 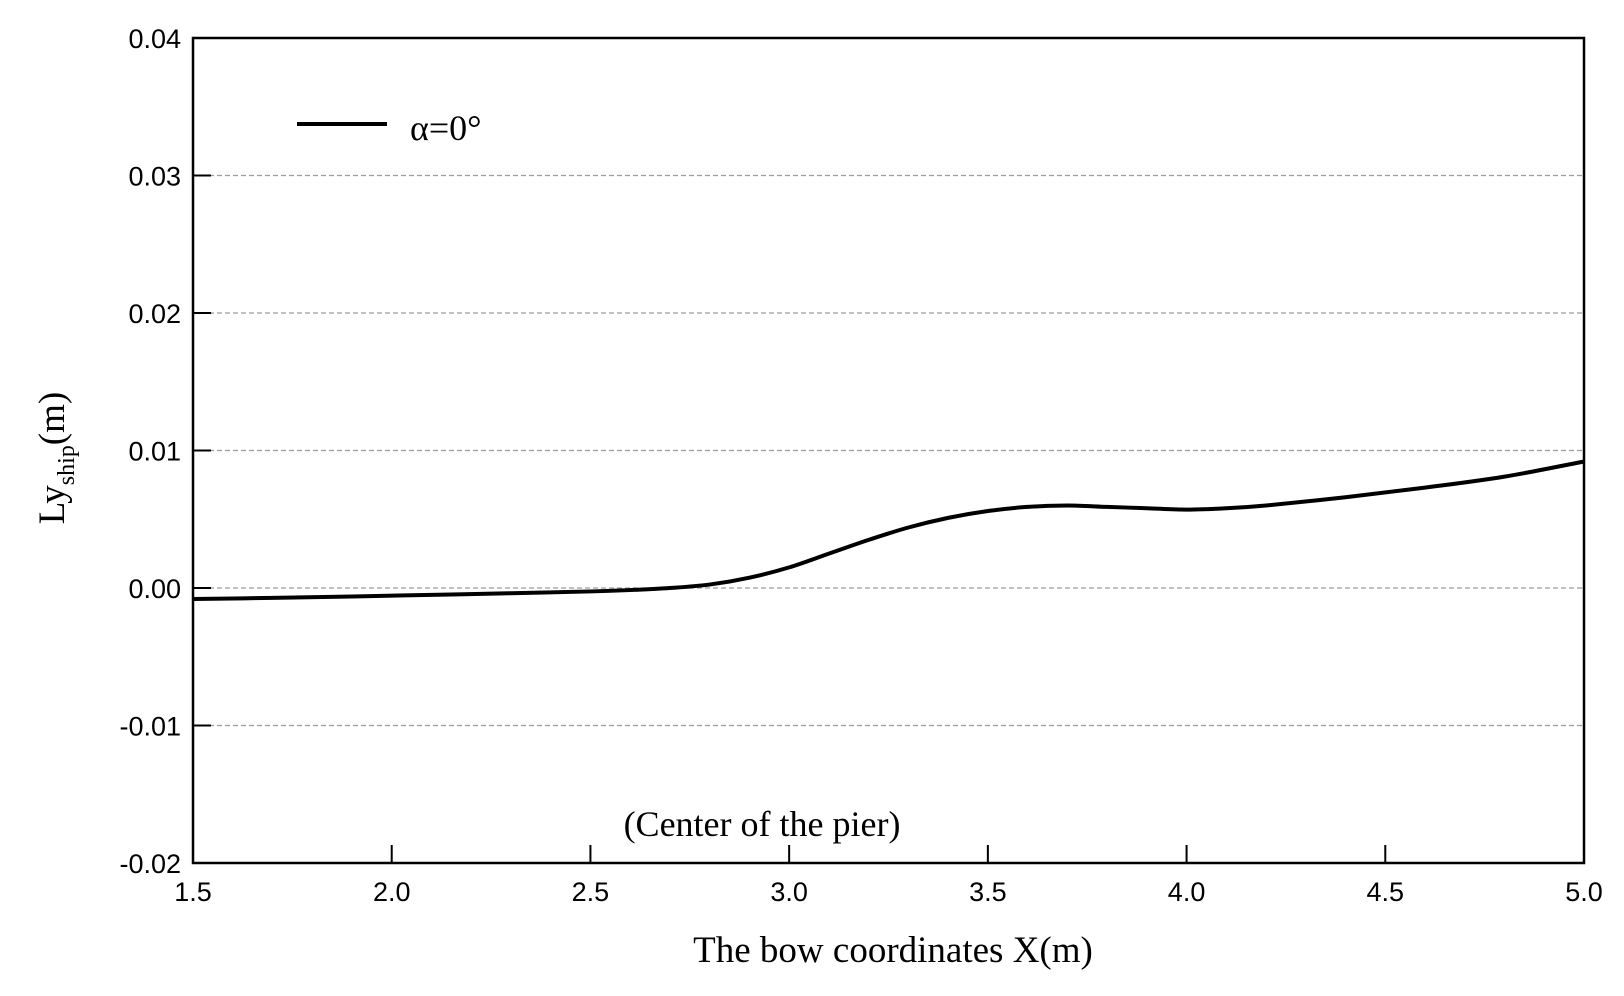 What do you see at coordinates (392, 892) in the screenshot?
I see `x-tick-label: 2.0` at bounding box center [392, 892].